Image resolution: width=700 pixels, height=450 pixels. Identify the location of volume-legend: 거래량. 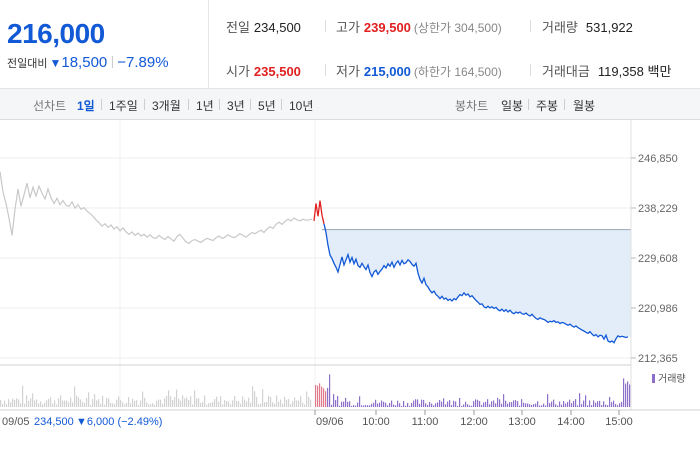
(672, 379).